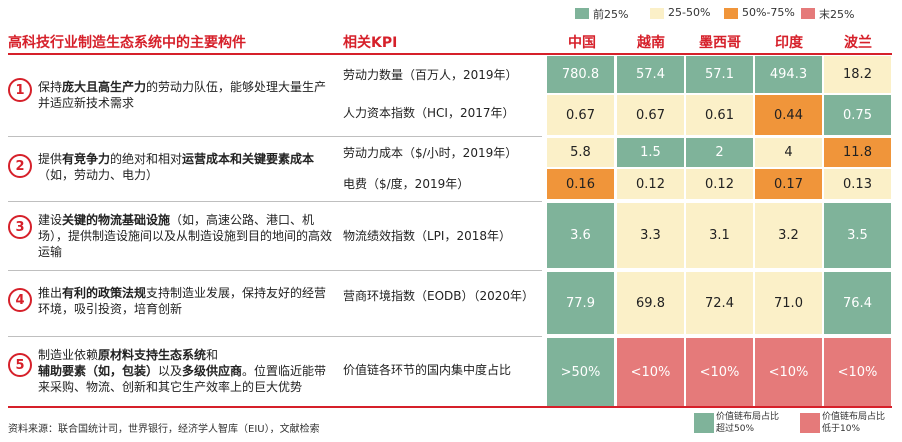 This screenshot has height=442, width=902. I want to click on kpi-value-cell: 0.13, so click(857, 184).